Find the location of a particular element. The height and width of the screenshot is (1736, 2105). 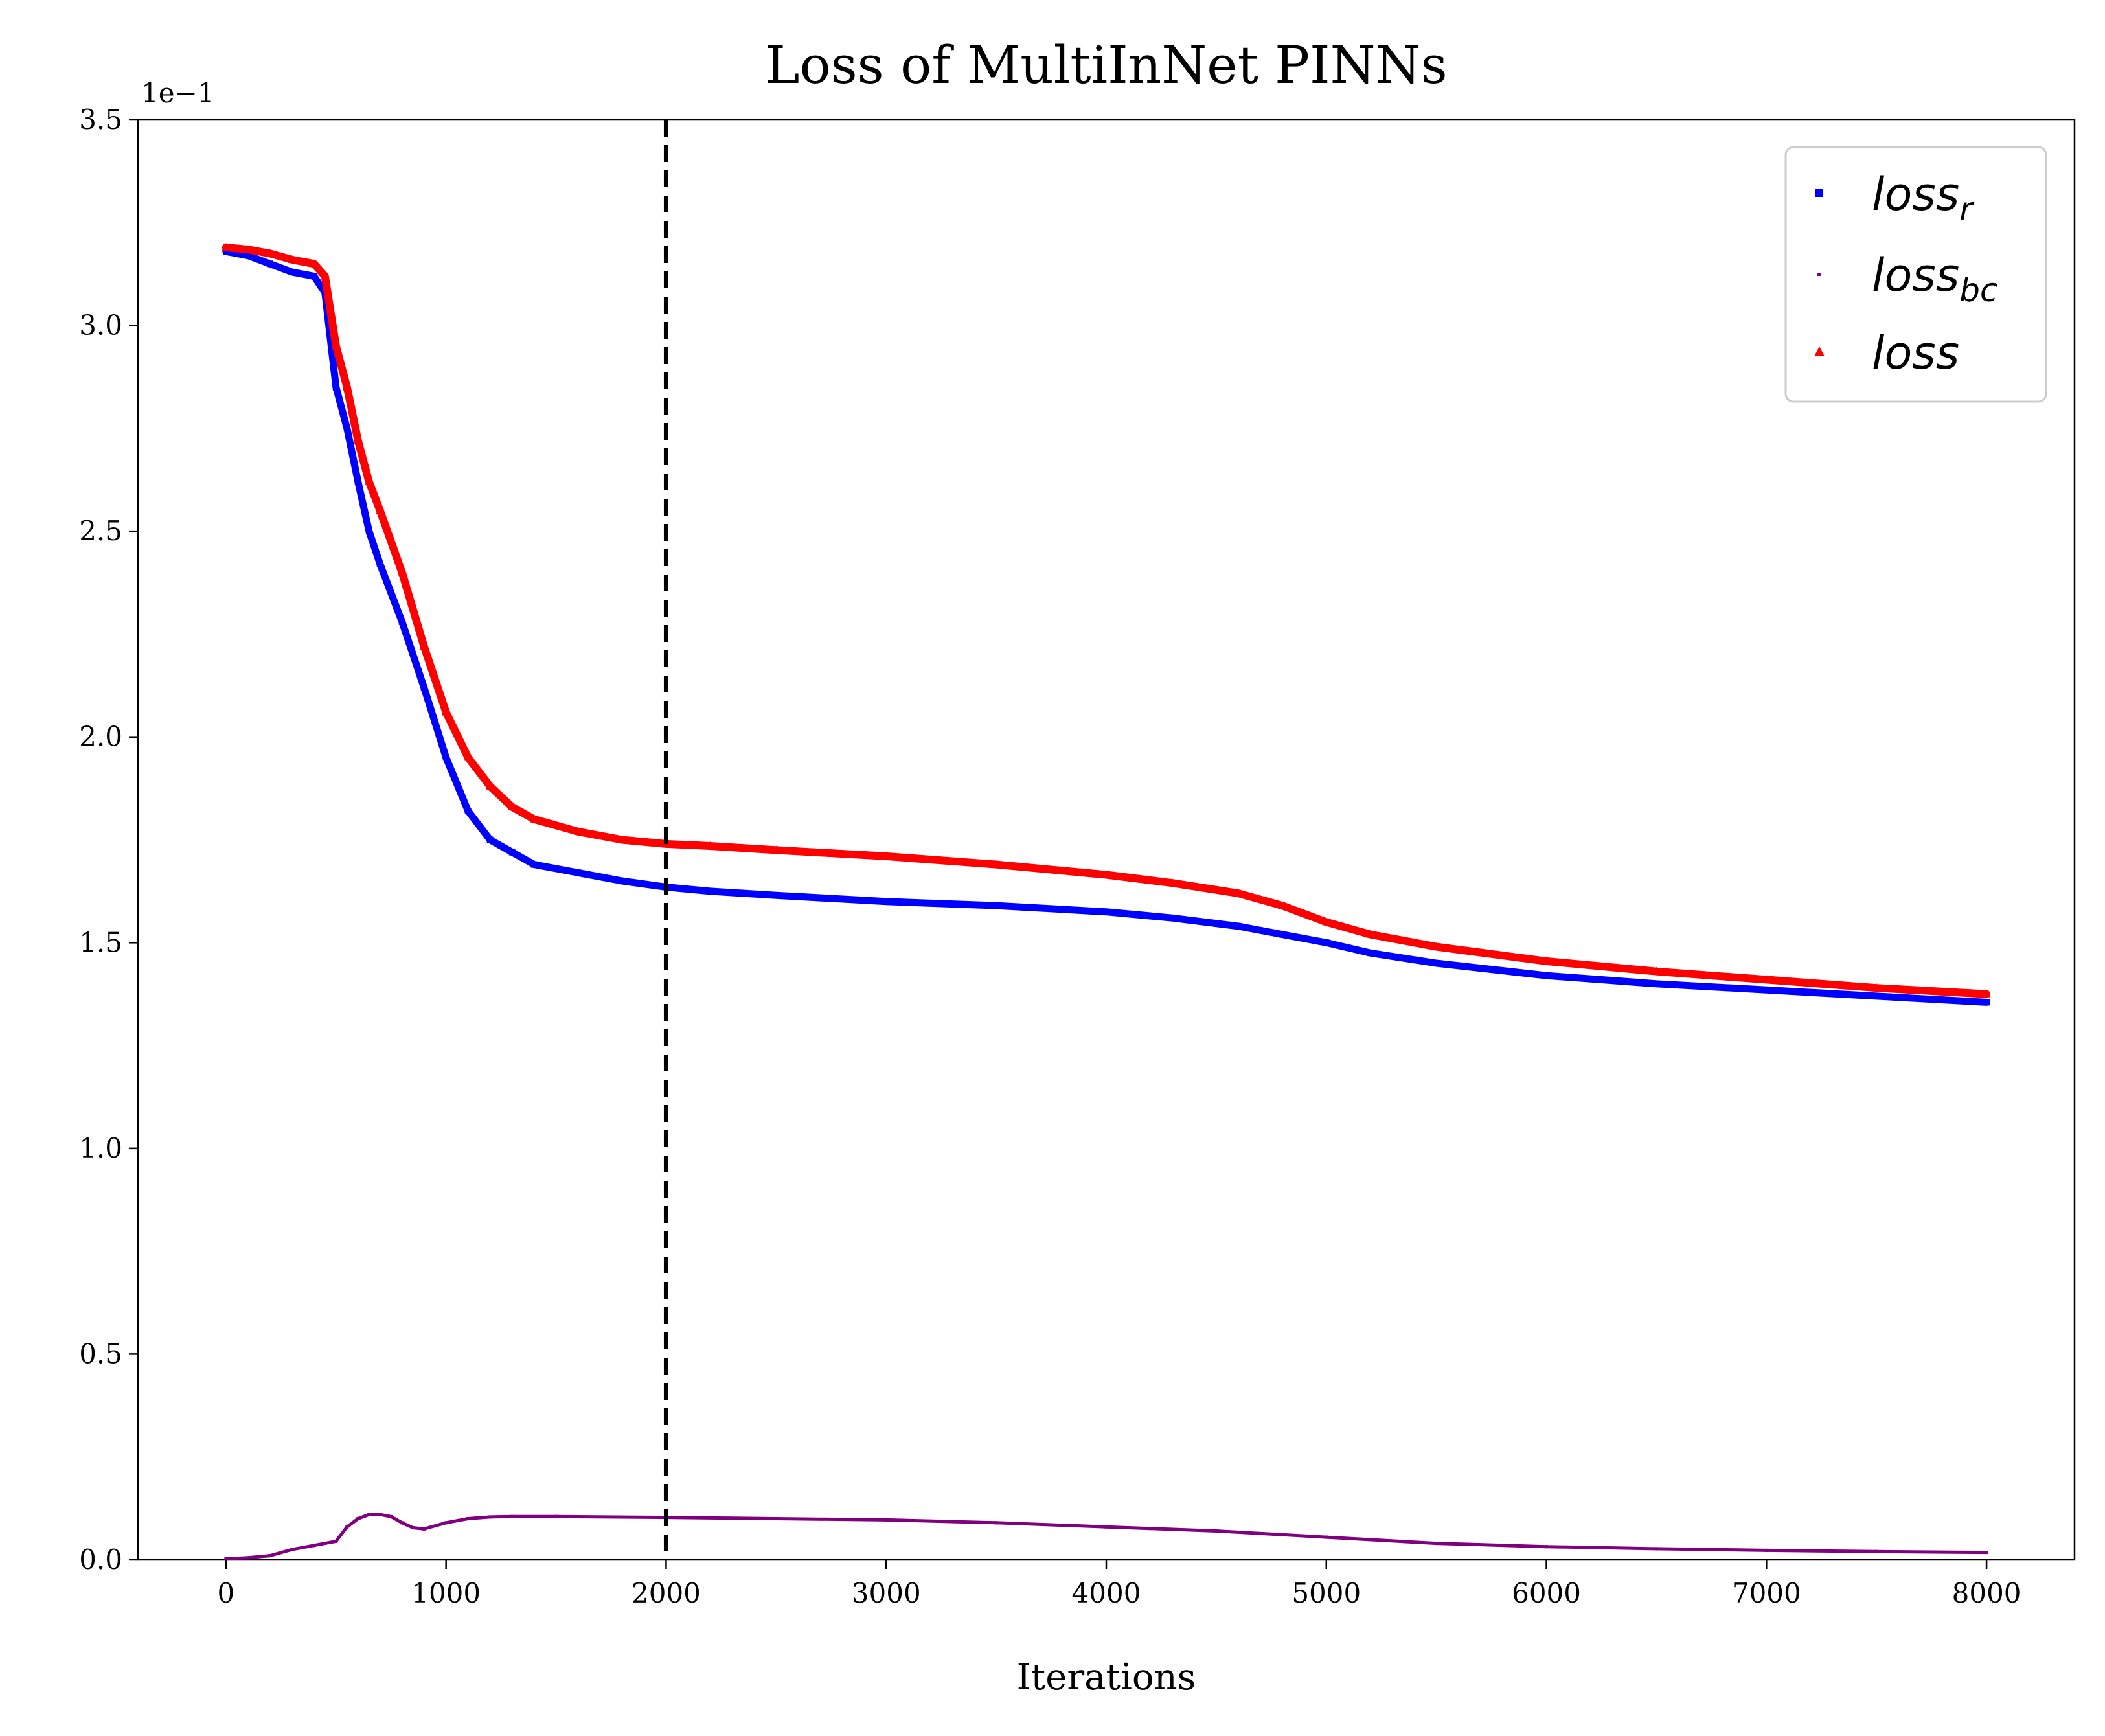

y-tick-label: 1.0 is located at coordinates (100, 1148).